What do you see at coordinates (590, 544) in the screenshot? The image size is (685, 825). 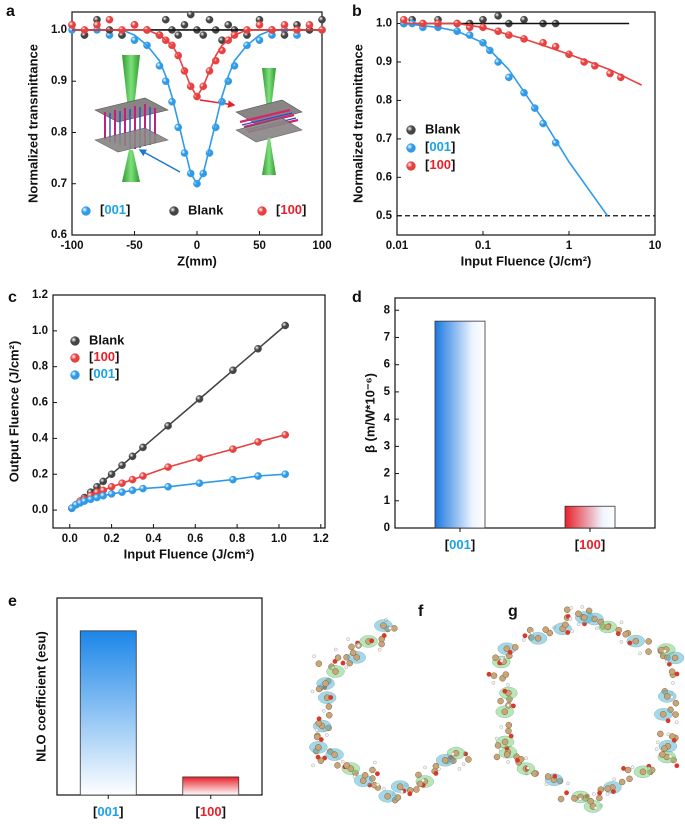 I see `x-tick-label: [100]` at bounding box center [590, 544].